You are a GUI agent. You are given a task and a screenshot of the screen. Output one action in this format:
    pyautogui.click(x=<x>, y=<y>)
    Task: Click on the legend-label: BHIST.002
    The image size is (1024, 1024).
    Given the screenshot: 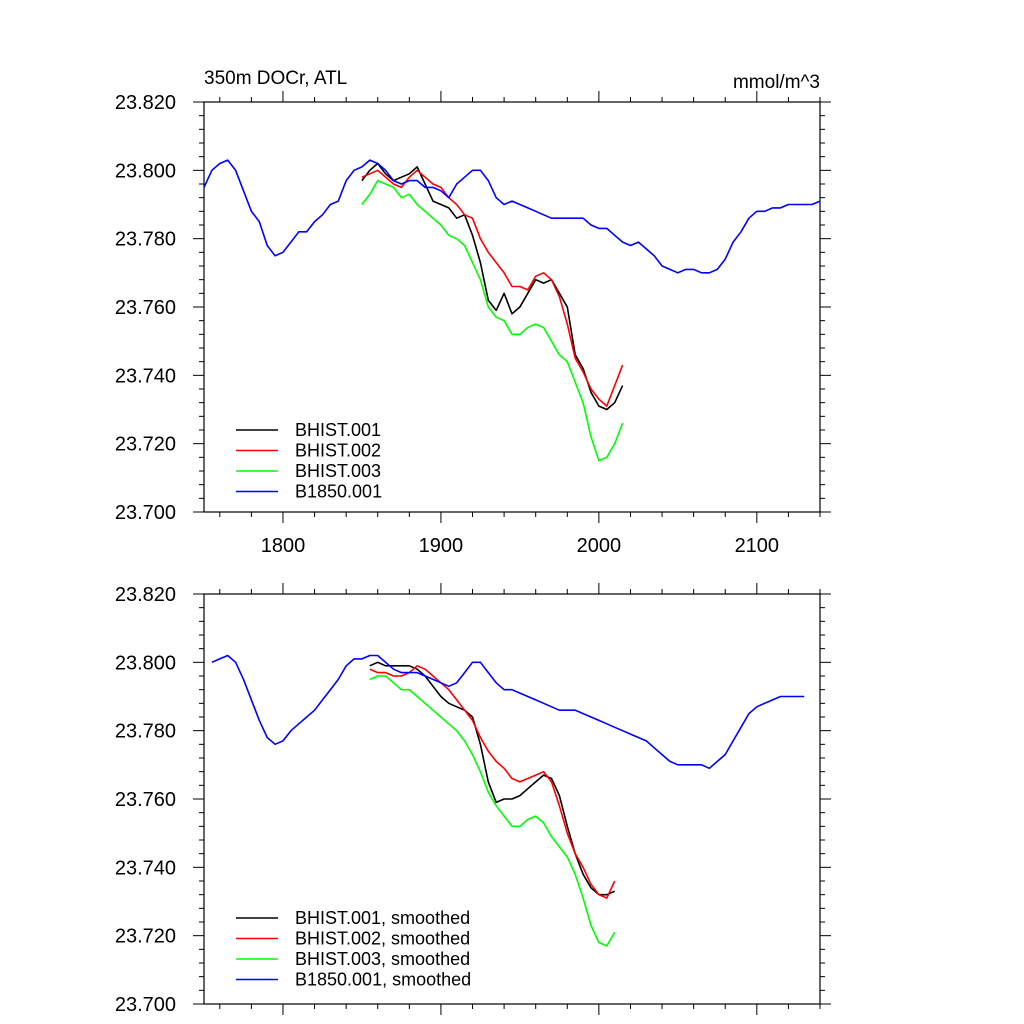 What is the action you would take?
    pyautogui.click(x=338, y=451)
    